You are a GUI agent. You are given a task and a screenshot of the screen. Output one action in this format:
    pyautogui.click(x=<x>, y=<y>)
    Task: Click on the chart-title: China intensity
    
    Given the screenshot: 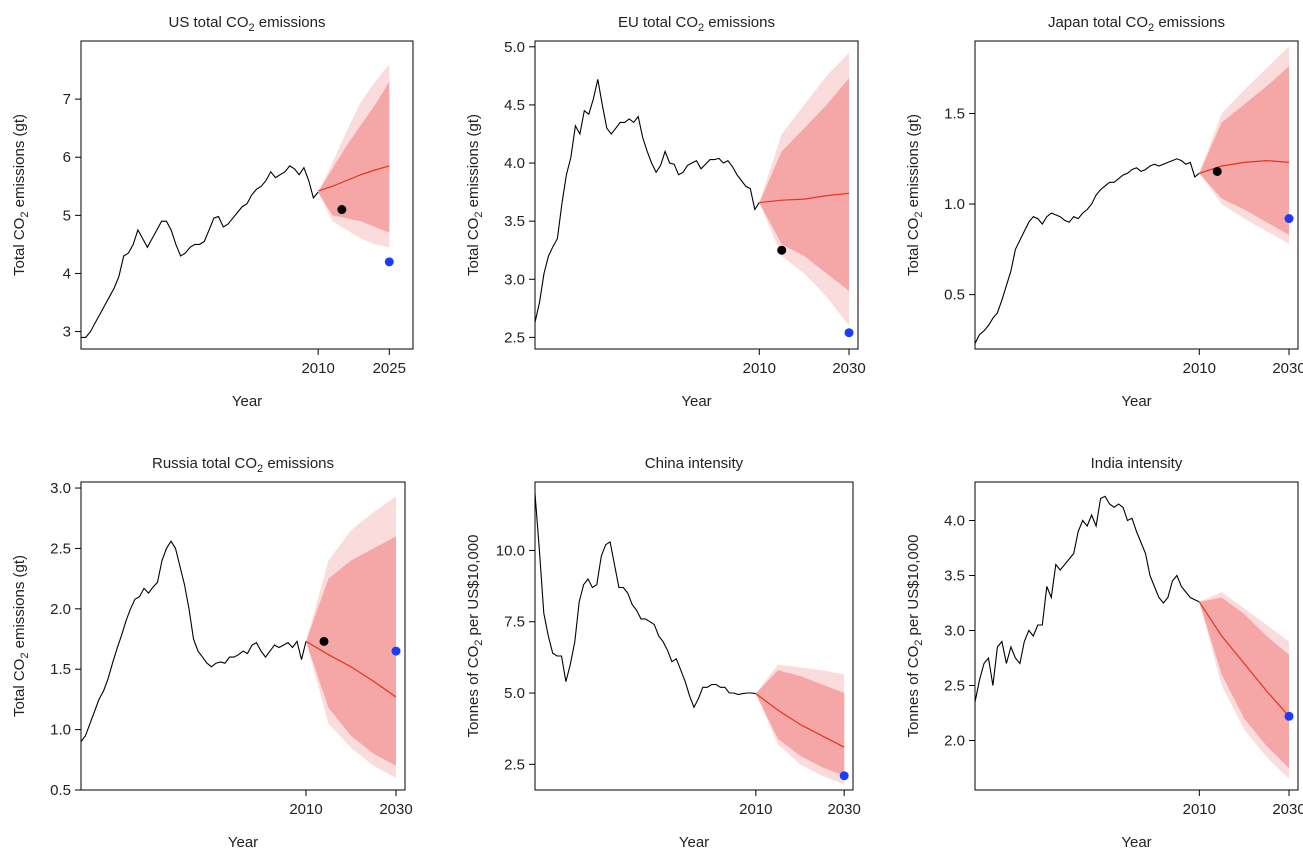 What is the action you would take?
    pyautogui.click(x=694, y=463)
    